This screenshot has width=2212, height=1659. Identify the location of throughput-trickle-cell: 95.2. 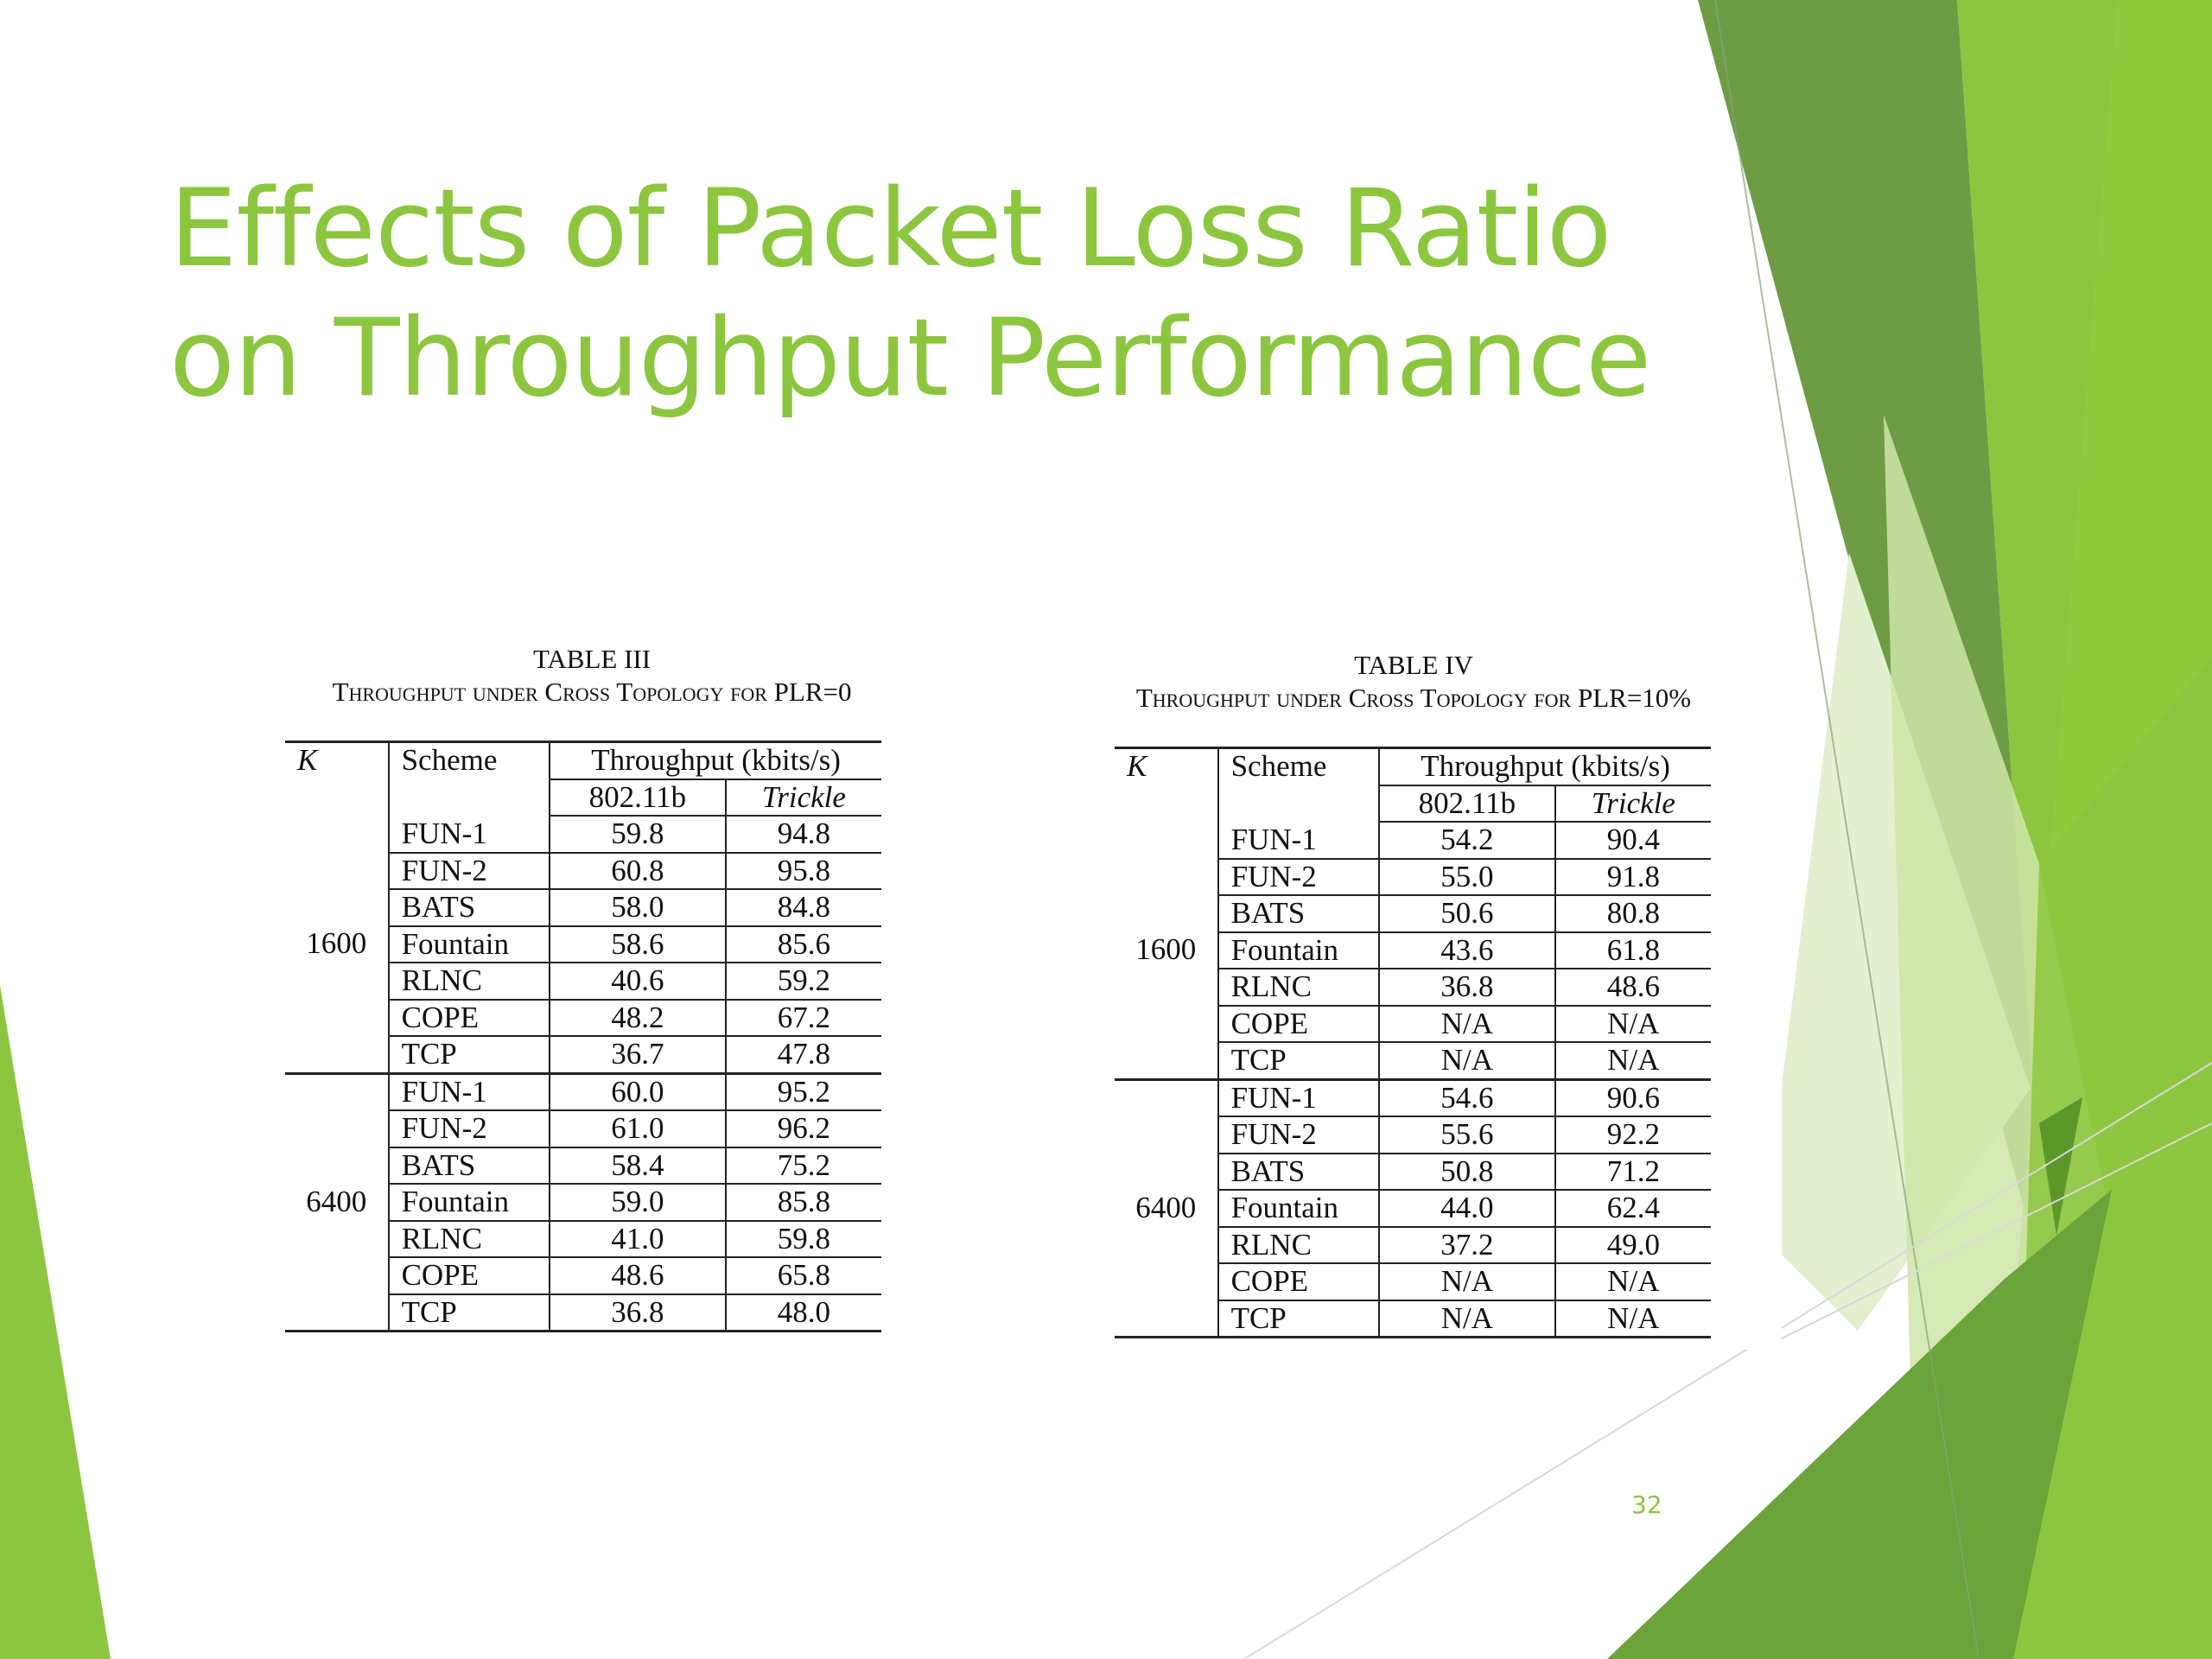
(803, 1092).